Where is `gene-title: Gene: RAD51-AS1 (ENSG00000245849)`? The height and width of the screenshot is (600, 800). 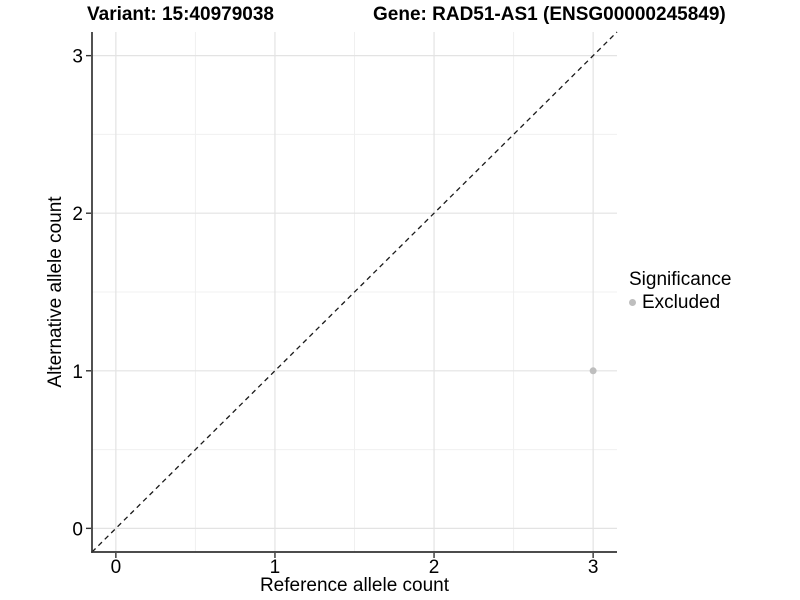
gene-title: Gene: RAD51-AS1 (ENSG00000245849) is located at coordinates (549, 14).